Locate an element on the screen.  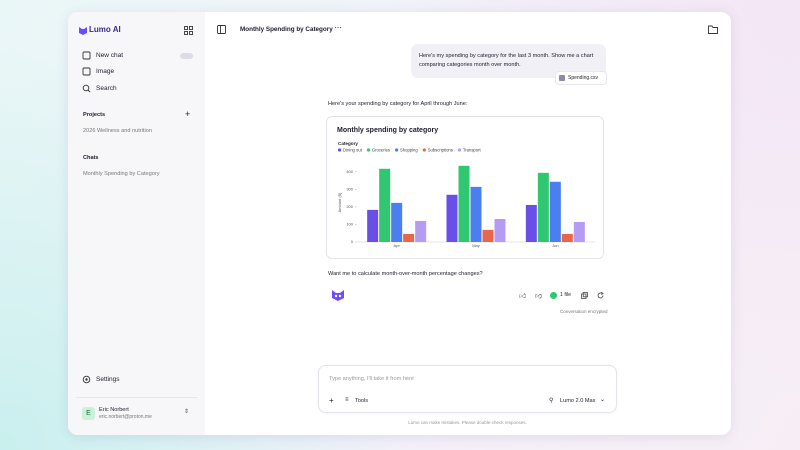
chat-item: Monthly Spending by Category is located at coordinates (121, 174).